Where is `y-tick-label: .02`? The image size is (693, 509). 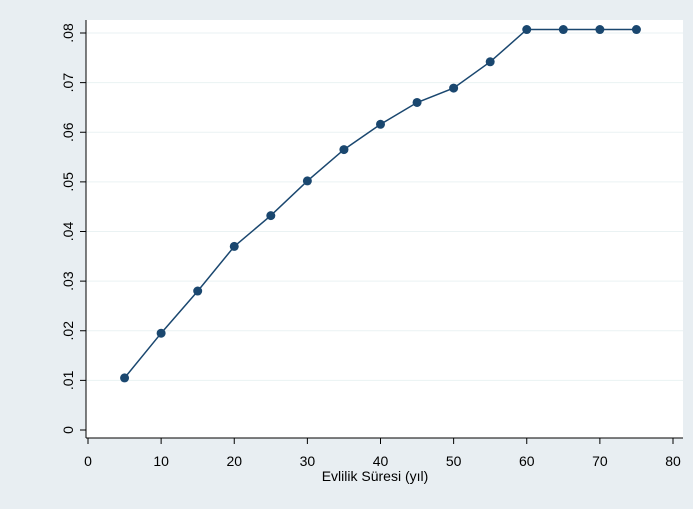
y-tick-label: .02 is located at coordinates (68, 331).